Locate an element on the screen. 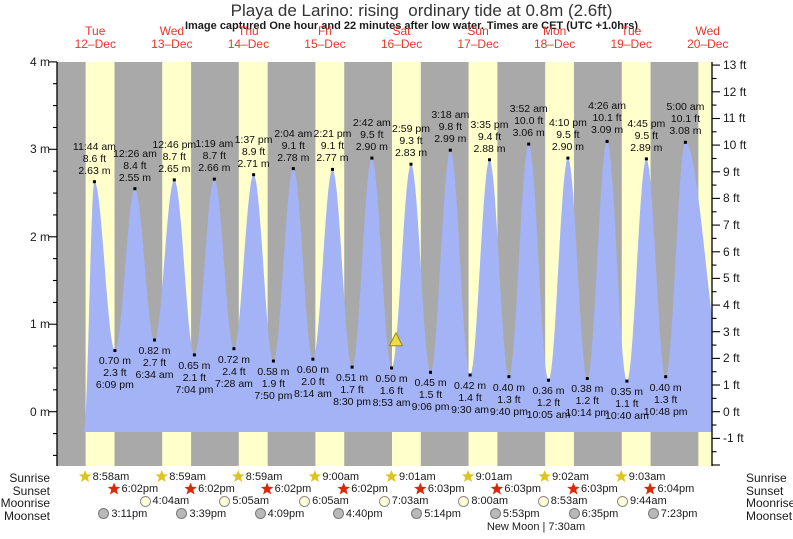 The height and width of the screenshot is (539, 793). sunrise-entry: 8:59am is located at coordinates (180, 476).